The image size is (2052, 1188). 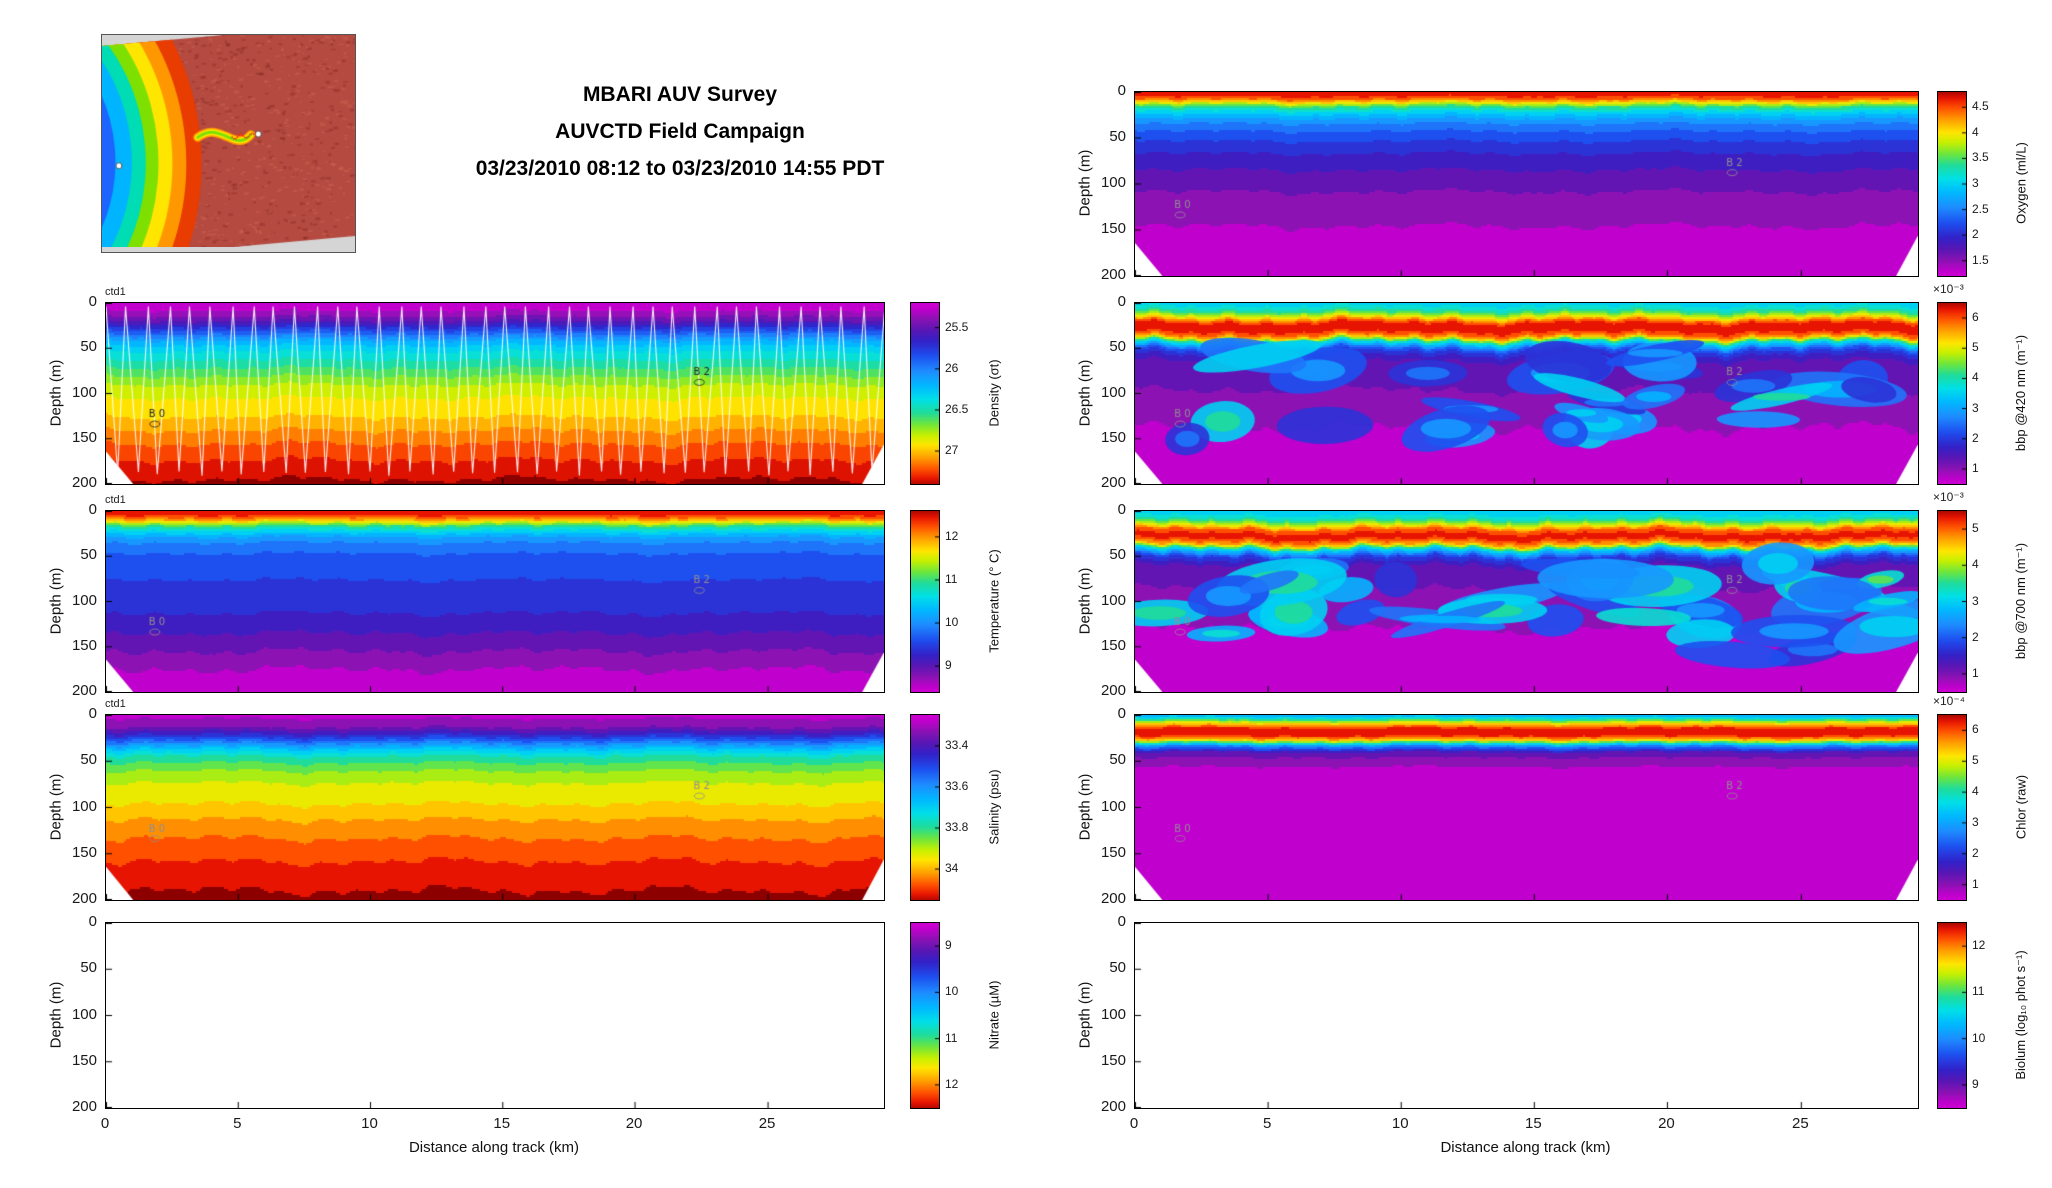 I want to click on colorbar-tick-label: 25.5, so click(x=957, y=326).